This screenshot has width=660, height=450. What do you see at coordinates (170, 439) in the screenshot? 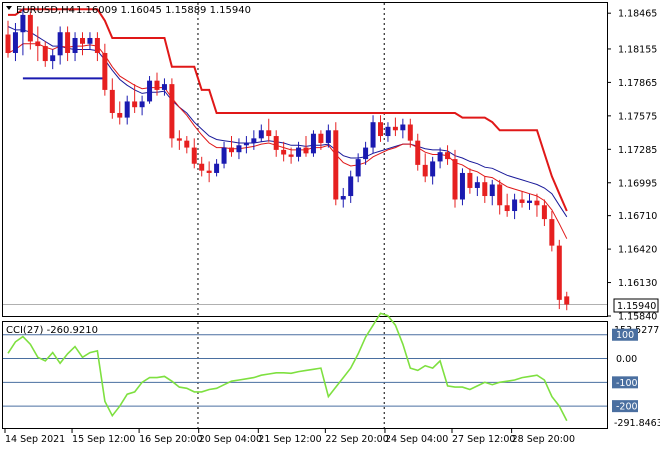
I see `time-tick-label: 16 Sep 20:00` at bounding box center [170, 439].